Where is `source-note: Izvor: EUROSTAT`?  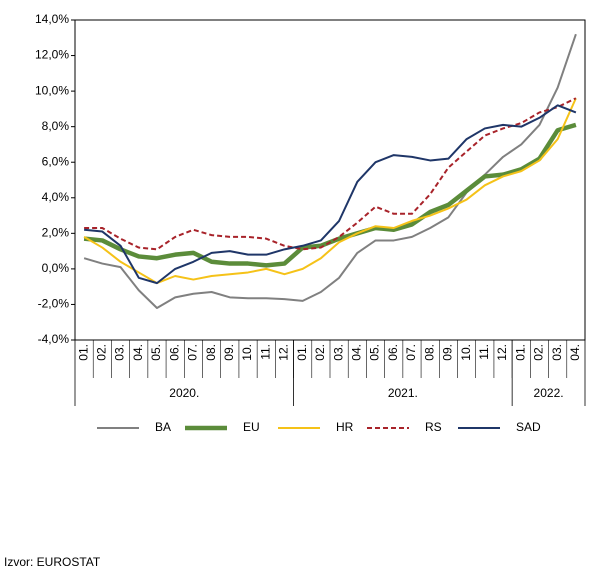 source-note: Izvor: EUROSTAT is located at coordinates (52, 562).